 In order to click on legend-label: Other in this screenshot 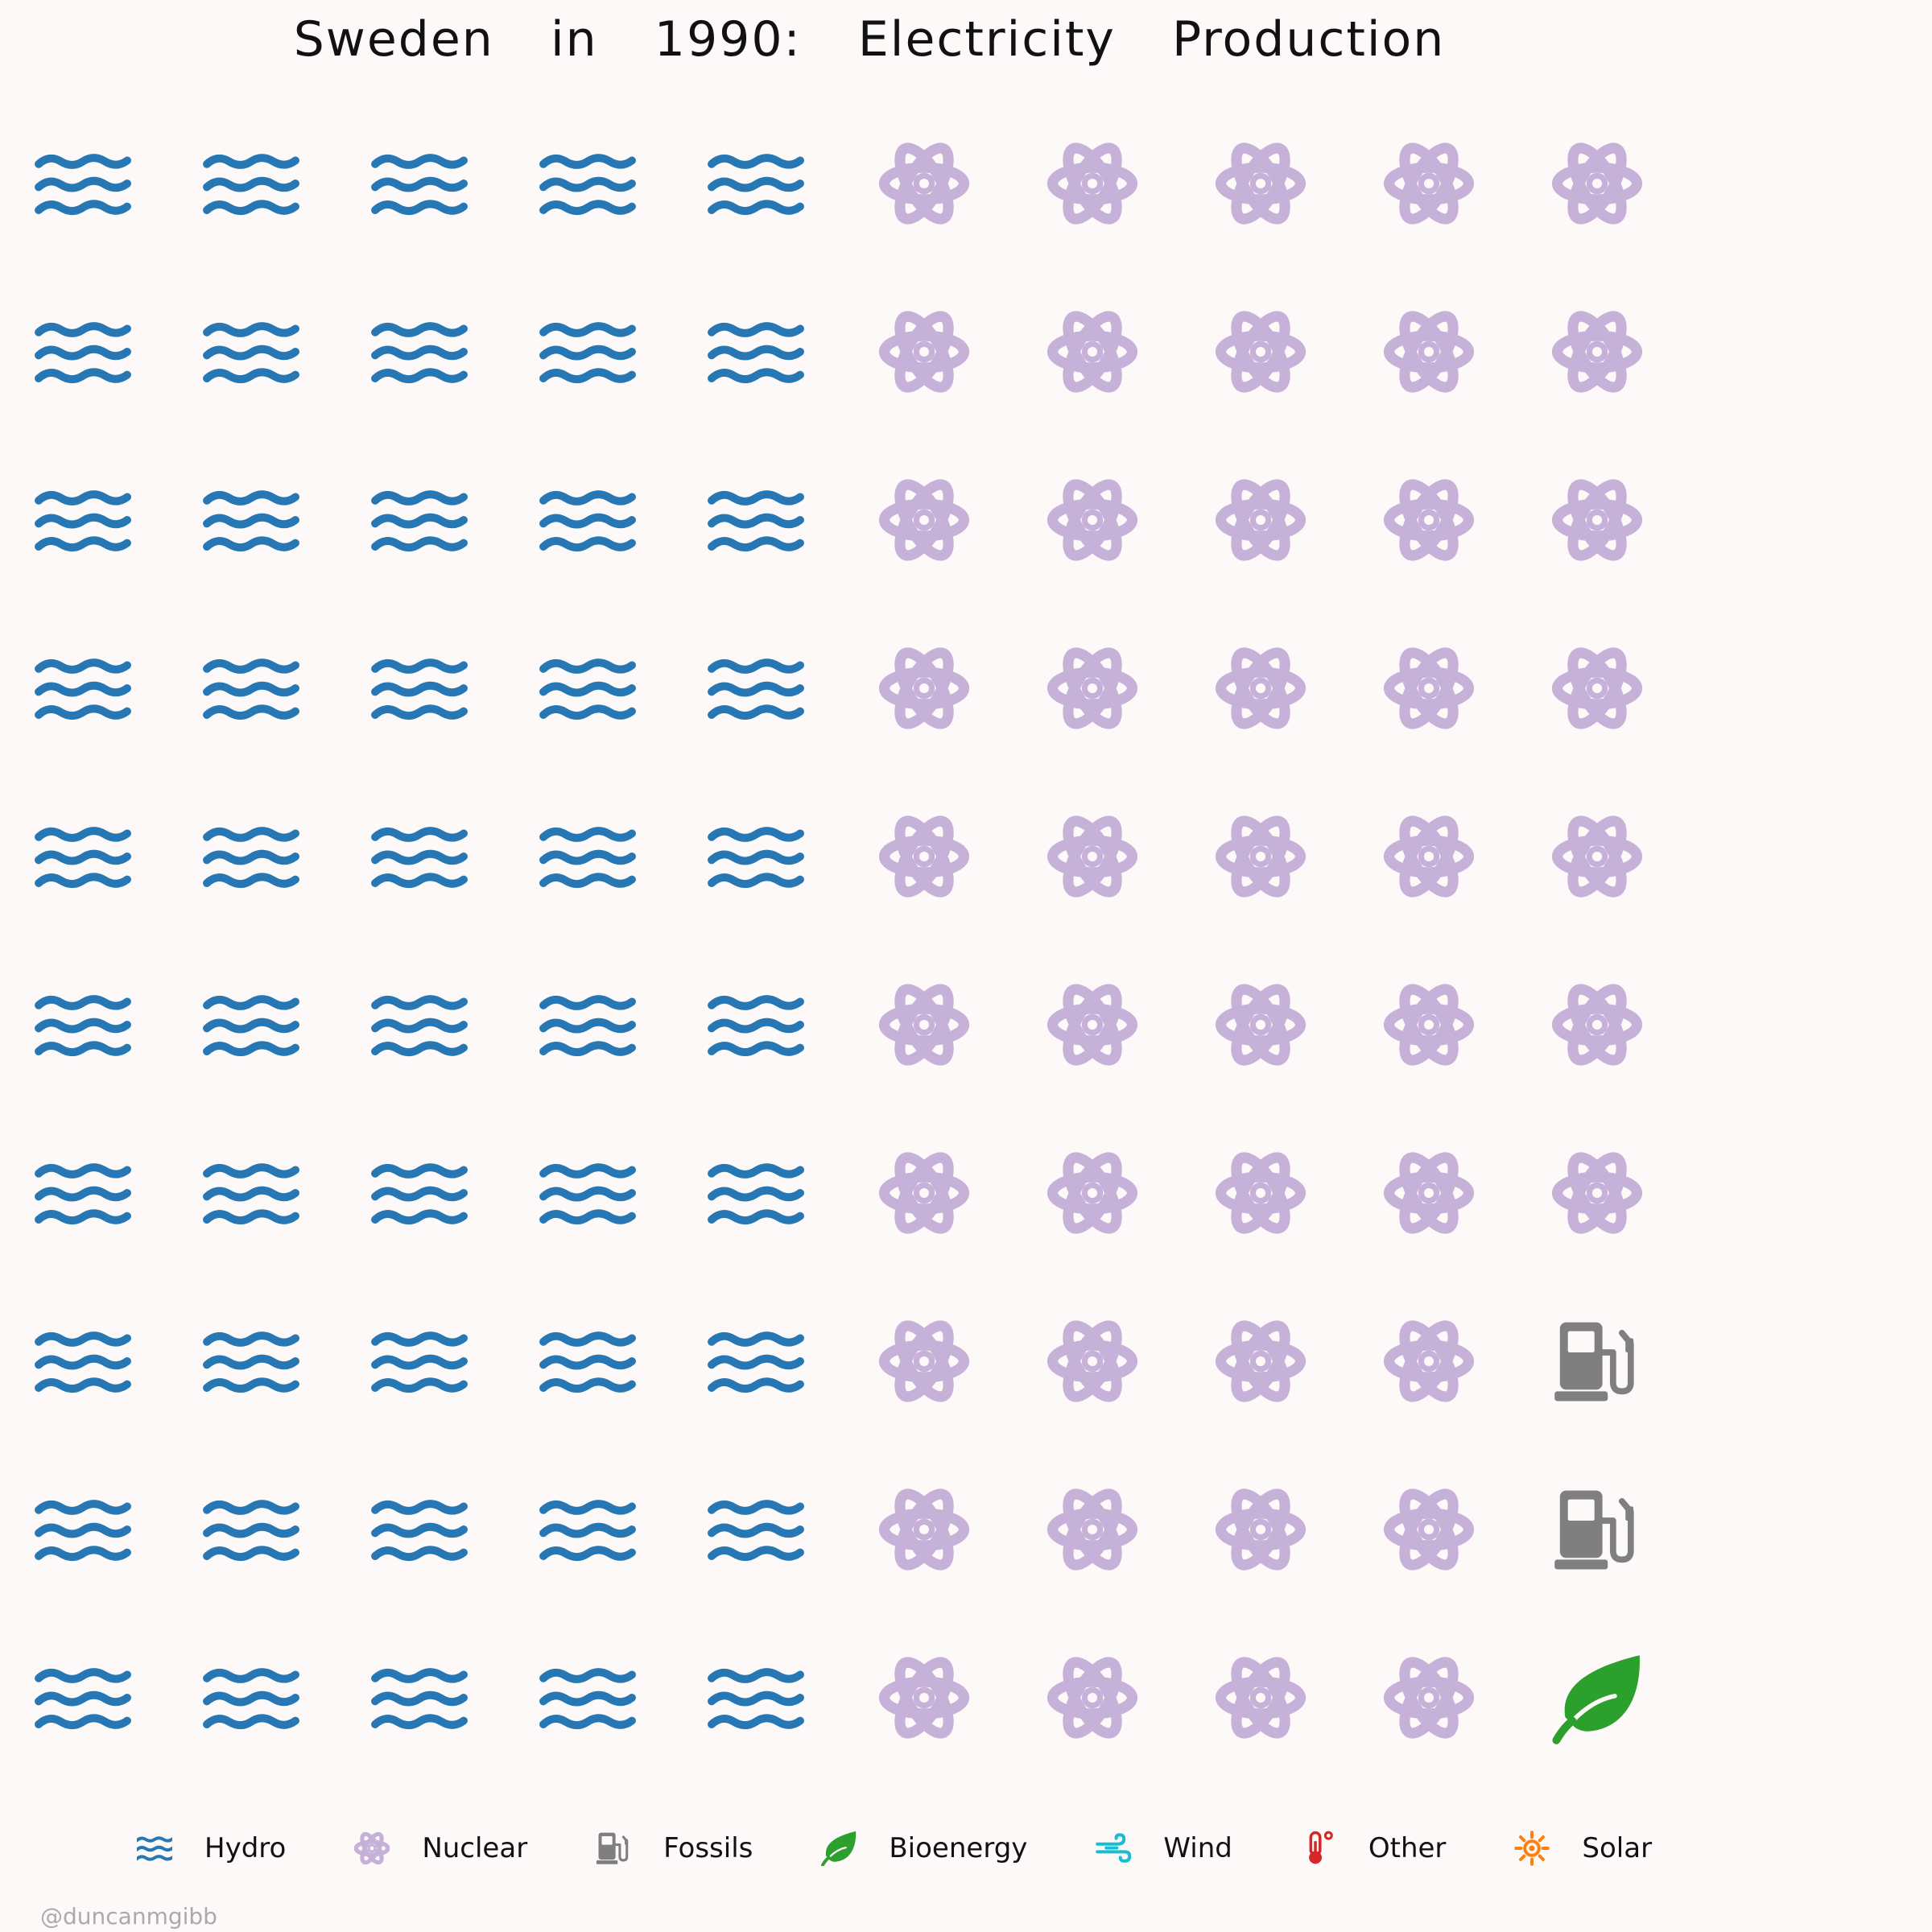, I will do `click(1407, 1848)`.